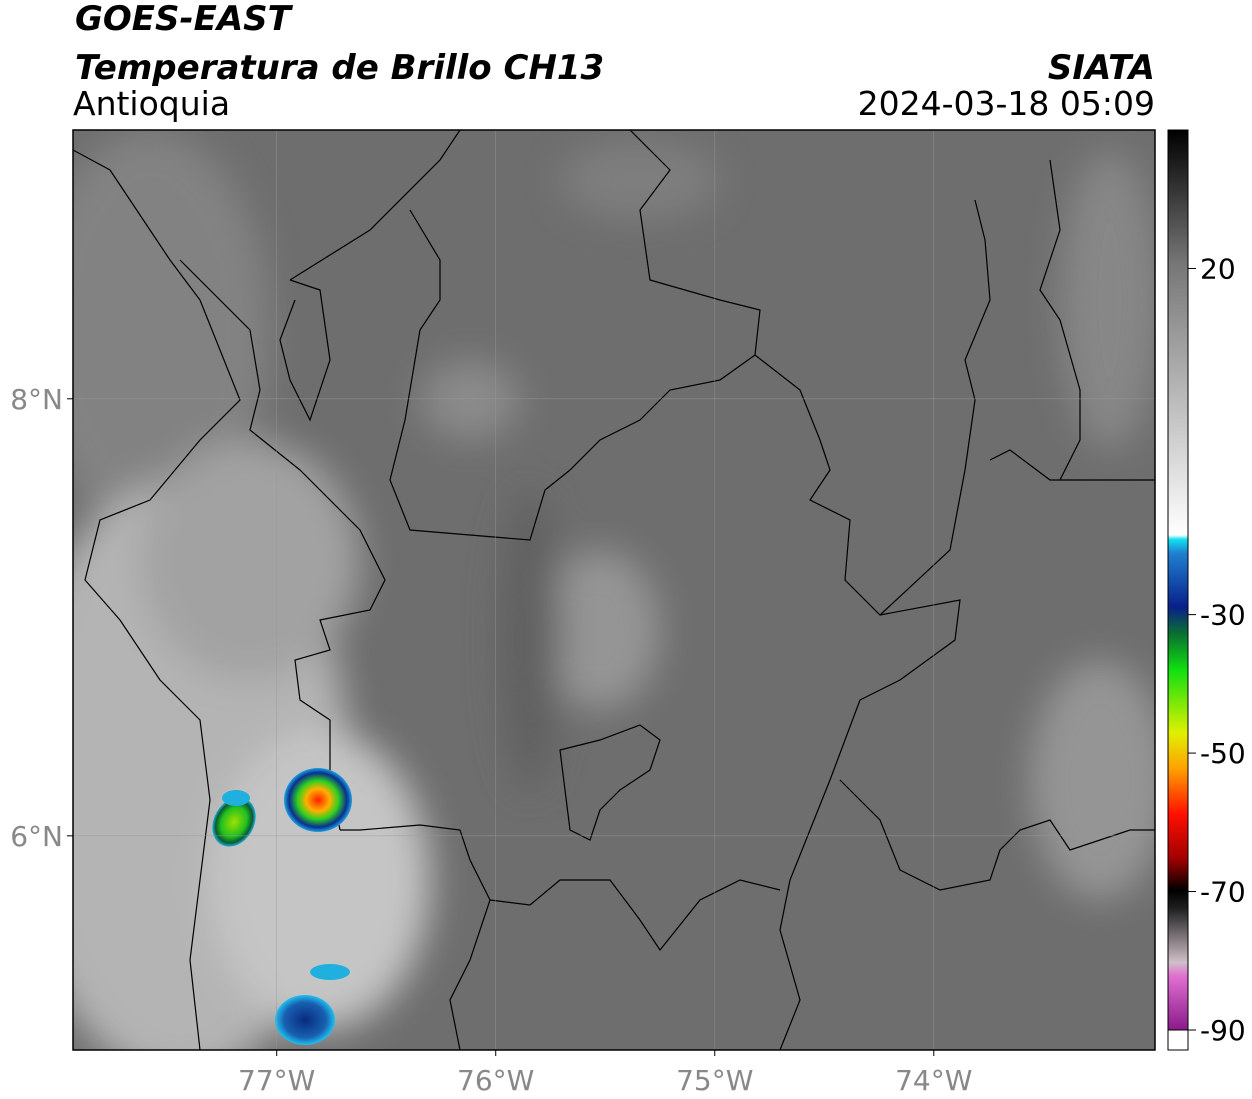 This screenshot has height=1099, width=1252. Describe the element at coordinates (714, 1080) in the screenshot. I see `x-tick-label: 75°W` at that location.